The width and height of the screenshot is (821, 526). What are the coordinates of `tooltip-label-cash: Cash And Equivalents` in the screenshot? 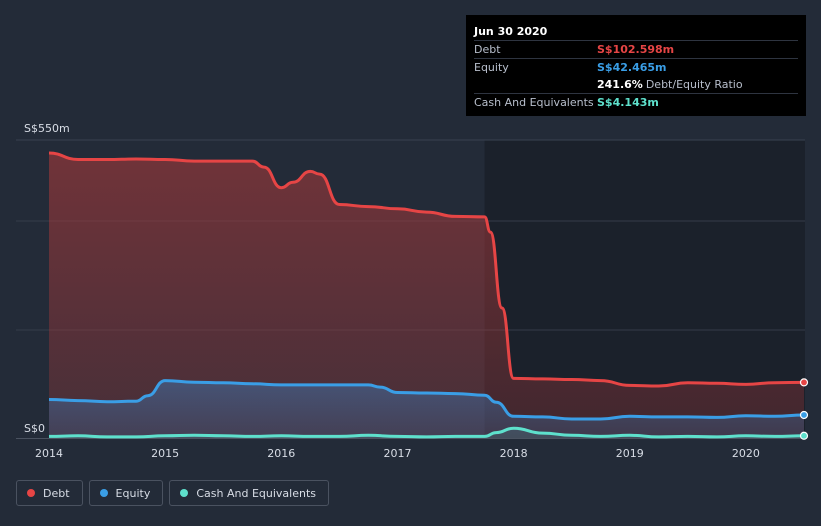 It's located at (534, 102).